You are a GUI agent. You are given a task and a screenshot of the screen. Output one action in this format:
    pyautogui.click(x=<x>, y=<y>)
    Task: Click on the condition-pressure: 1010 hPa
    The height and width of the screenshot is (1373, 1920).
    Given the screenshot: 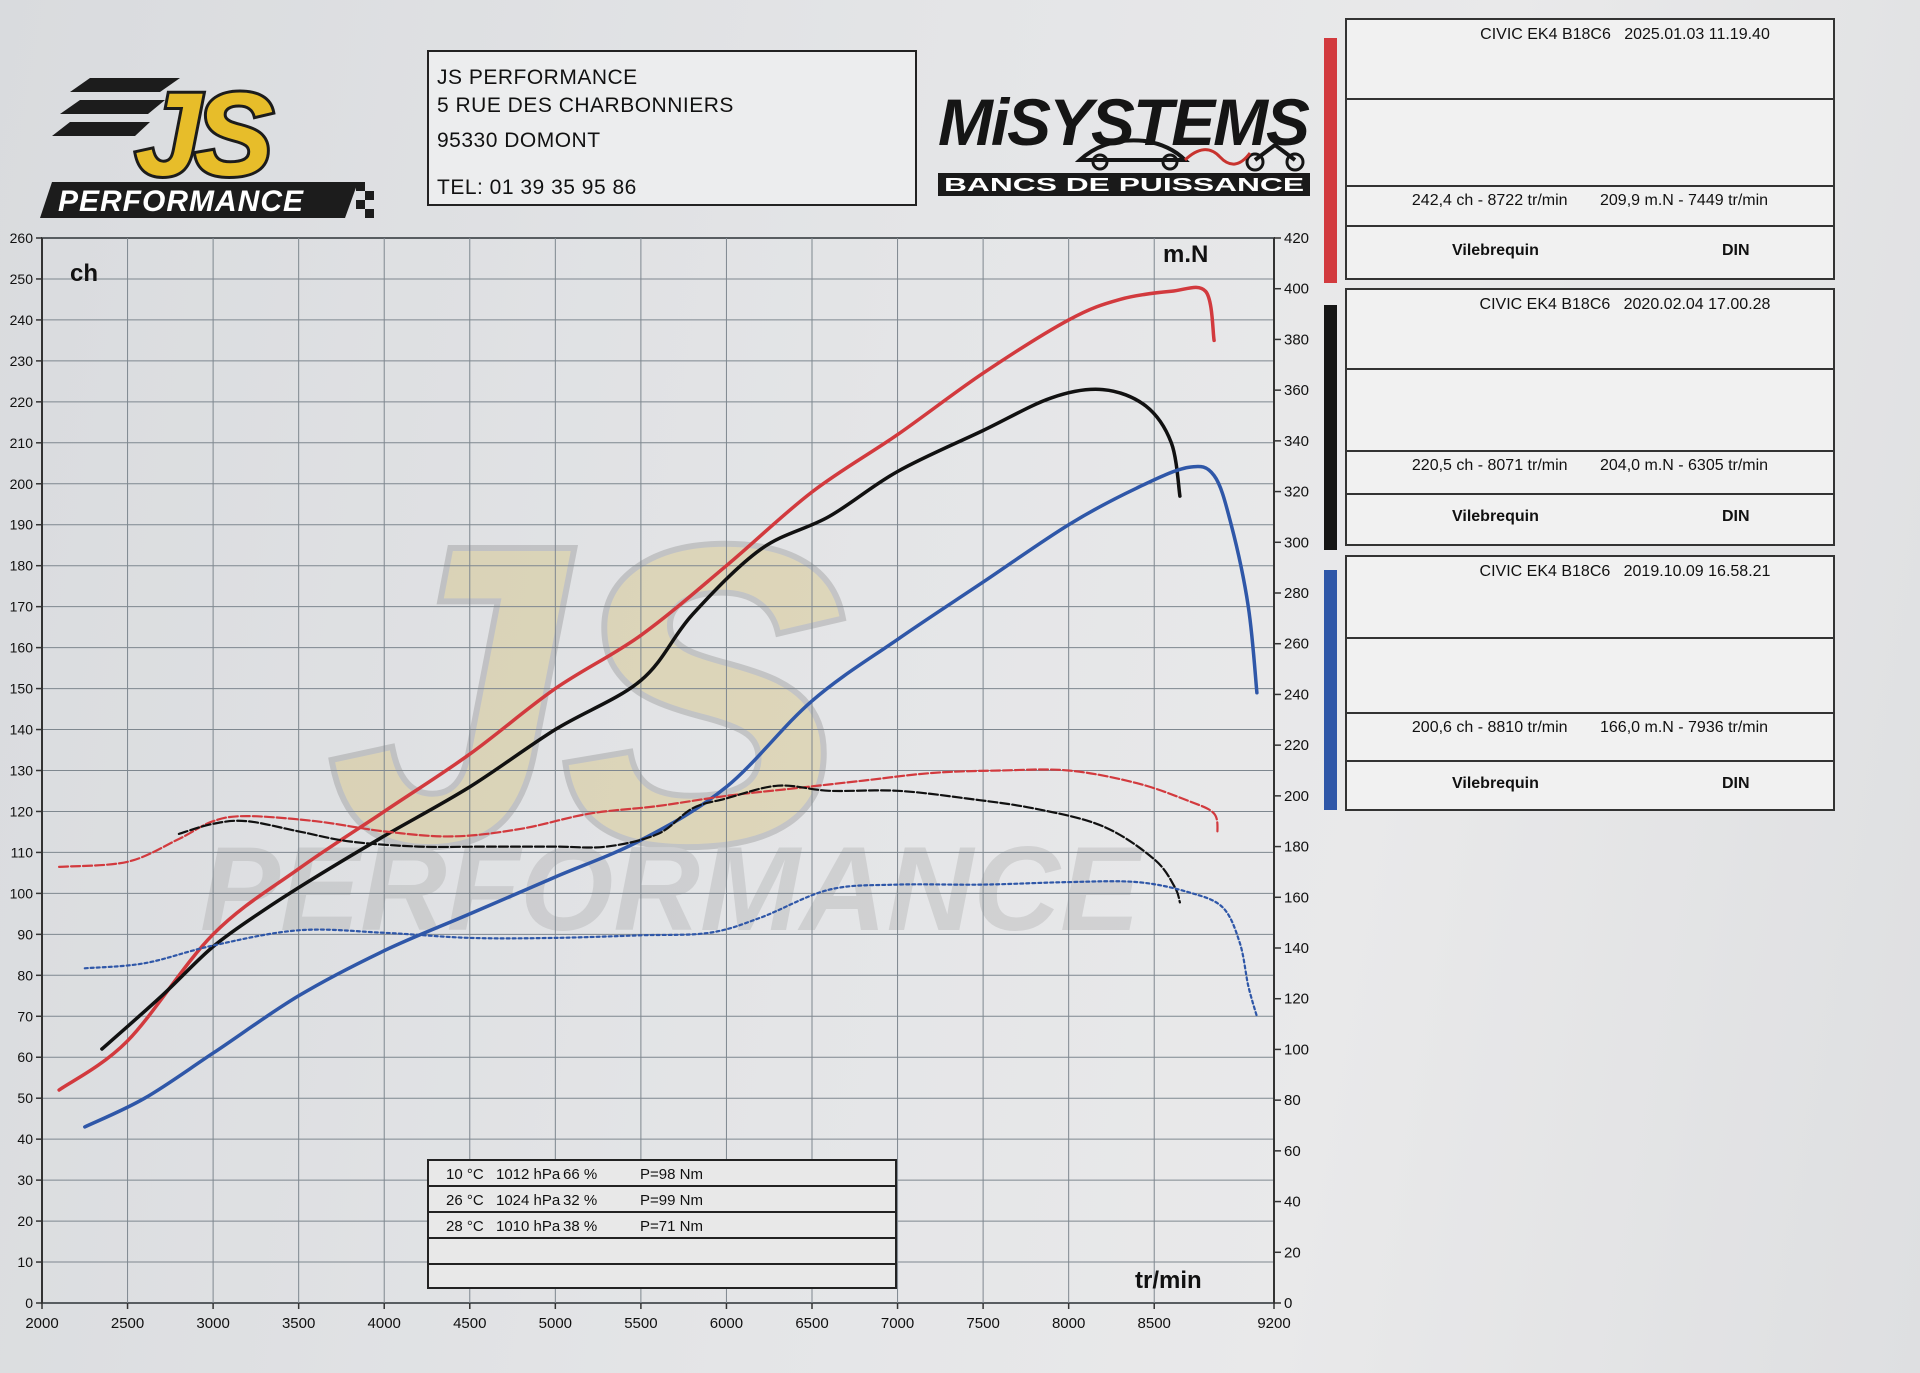 What is the action you would take?
    pyautogui.click(x=528, y=1226)
    